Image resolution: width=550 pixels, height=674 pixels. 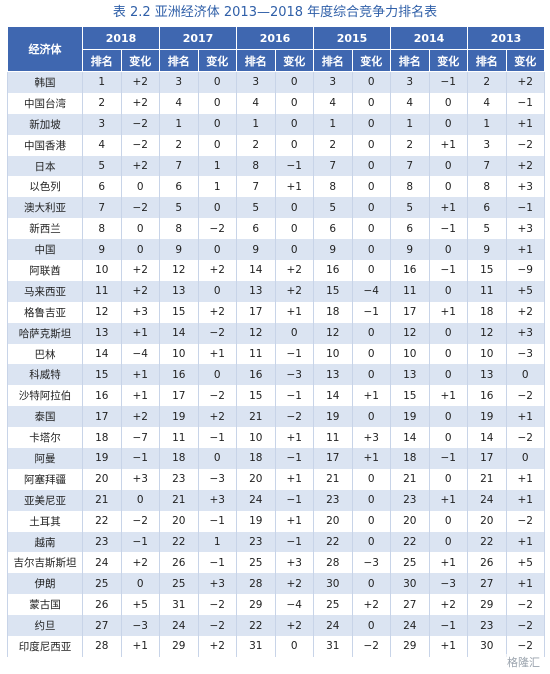 I want to click on table-row: 沙特阿拉伯 16 +1 17 −2 15 −1 14 +1 15 +1 16 −2, so click(x=276, y=396).